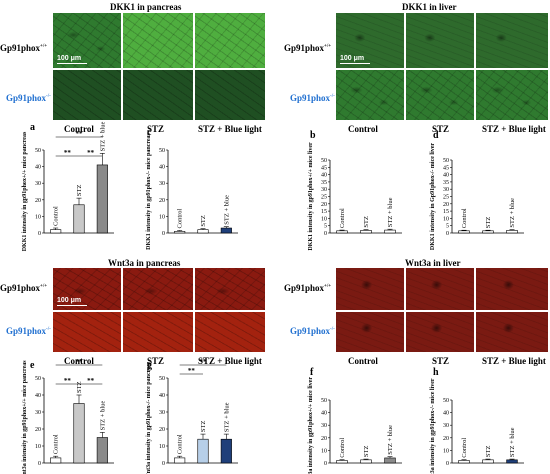  I want to click on panel-letter: b, so click(313, 135).